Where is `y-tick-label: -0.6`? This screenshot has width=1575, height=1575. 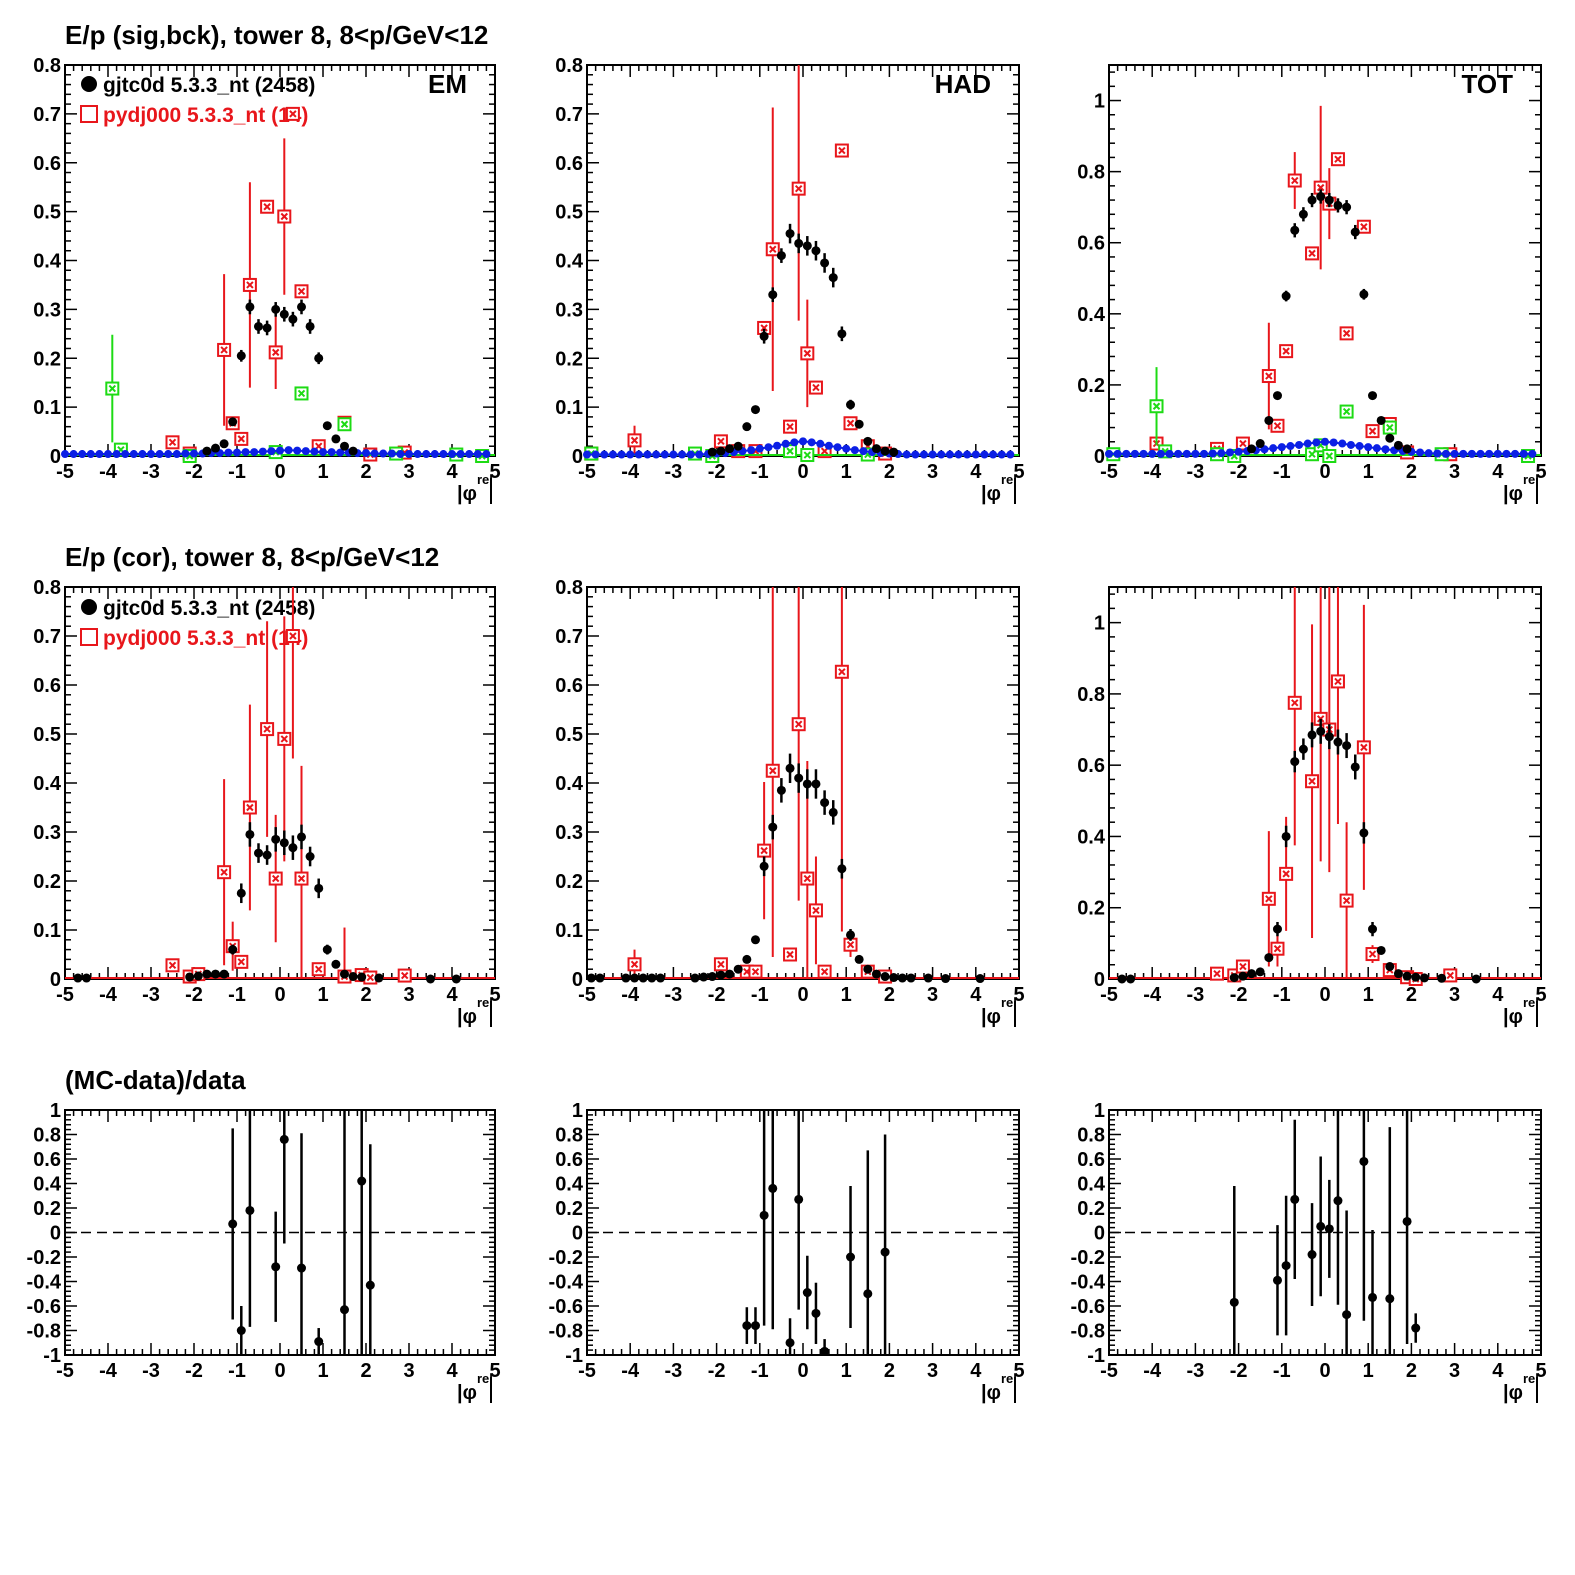 y-tick-label: -0.6 is located at coordinates (44, 1307).